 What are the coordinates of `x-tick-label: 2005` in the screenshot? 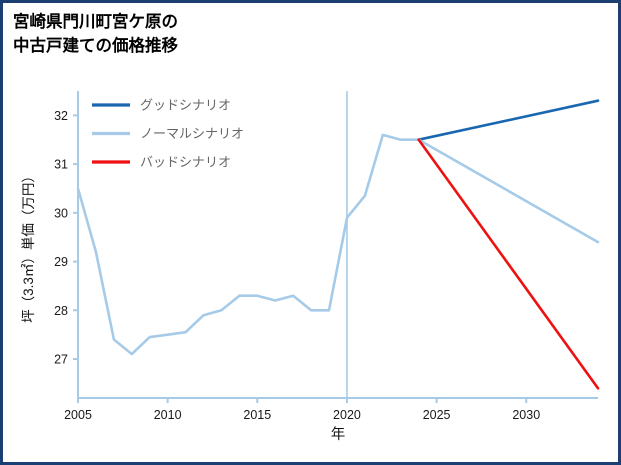 It's located at (78, 415).